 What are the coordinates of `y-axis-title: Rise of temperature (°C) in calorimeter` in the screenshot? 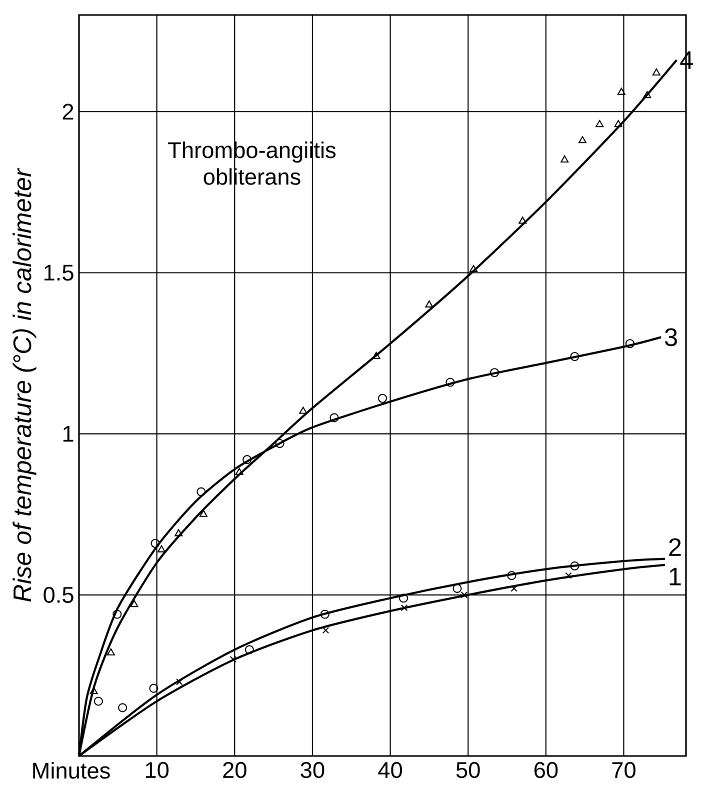 It's located at (24, 385).